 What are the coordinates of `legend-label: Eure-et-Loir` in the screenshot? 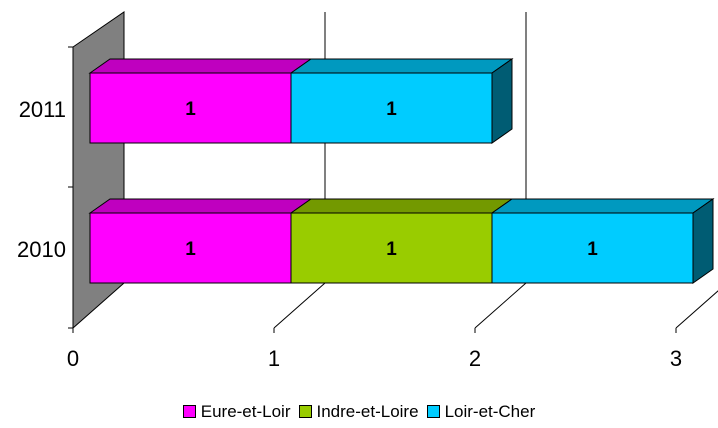 It's located at (245, 411).